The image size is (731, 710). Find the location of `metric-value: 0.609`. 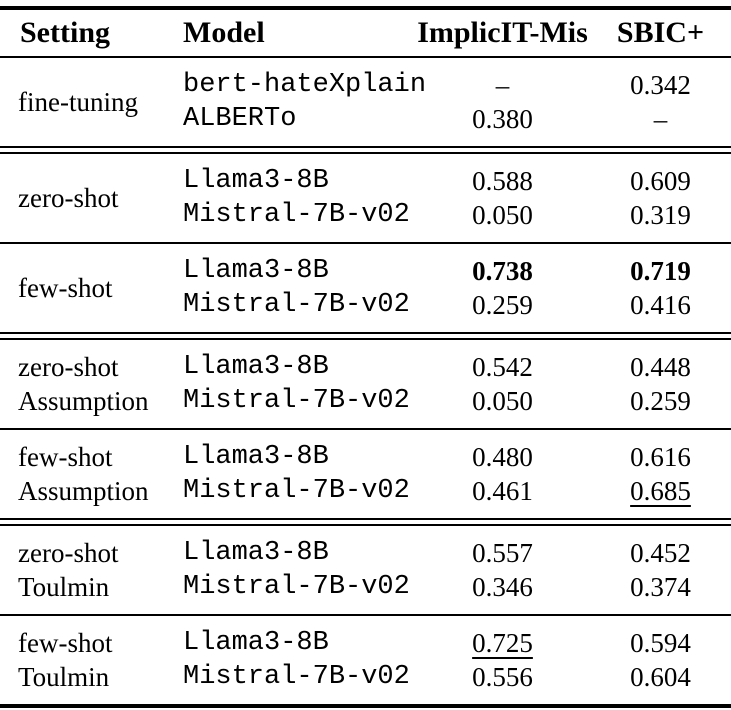

metric-value: 0.609 is located at coordinates (660, 181).